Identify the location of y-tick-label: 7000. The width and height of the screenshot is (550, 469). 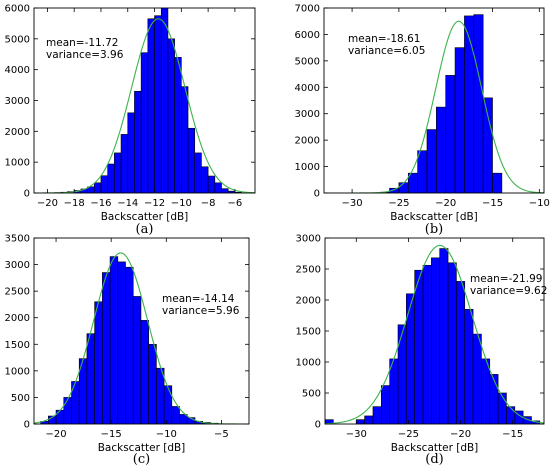
(307, 9).